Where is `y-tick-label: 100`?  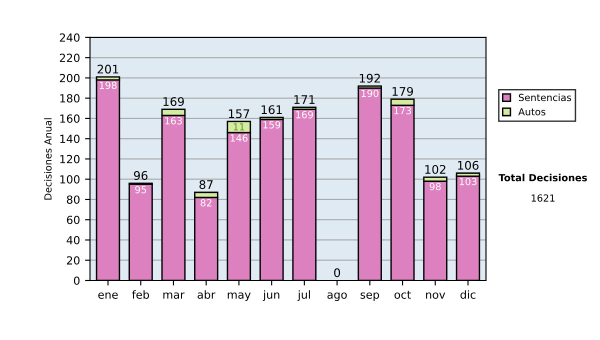 y-tick-label: 100 is located at coordinates (70, 179).